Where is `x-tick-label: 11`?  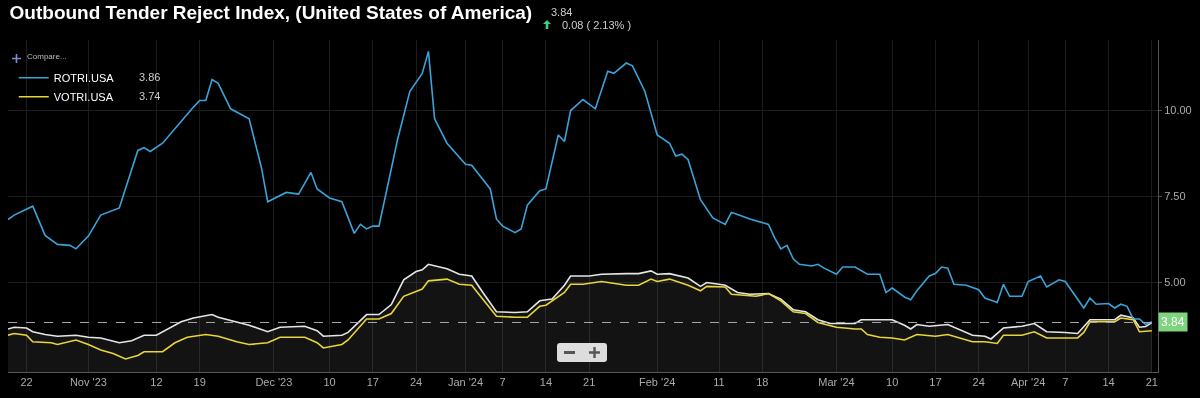
x-tick-label: 11 is located at coordinates (719, 382).